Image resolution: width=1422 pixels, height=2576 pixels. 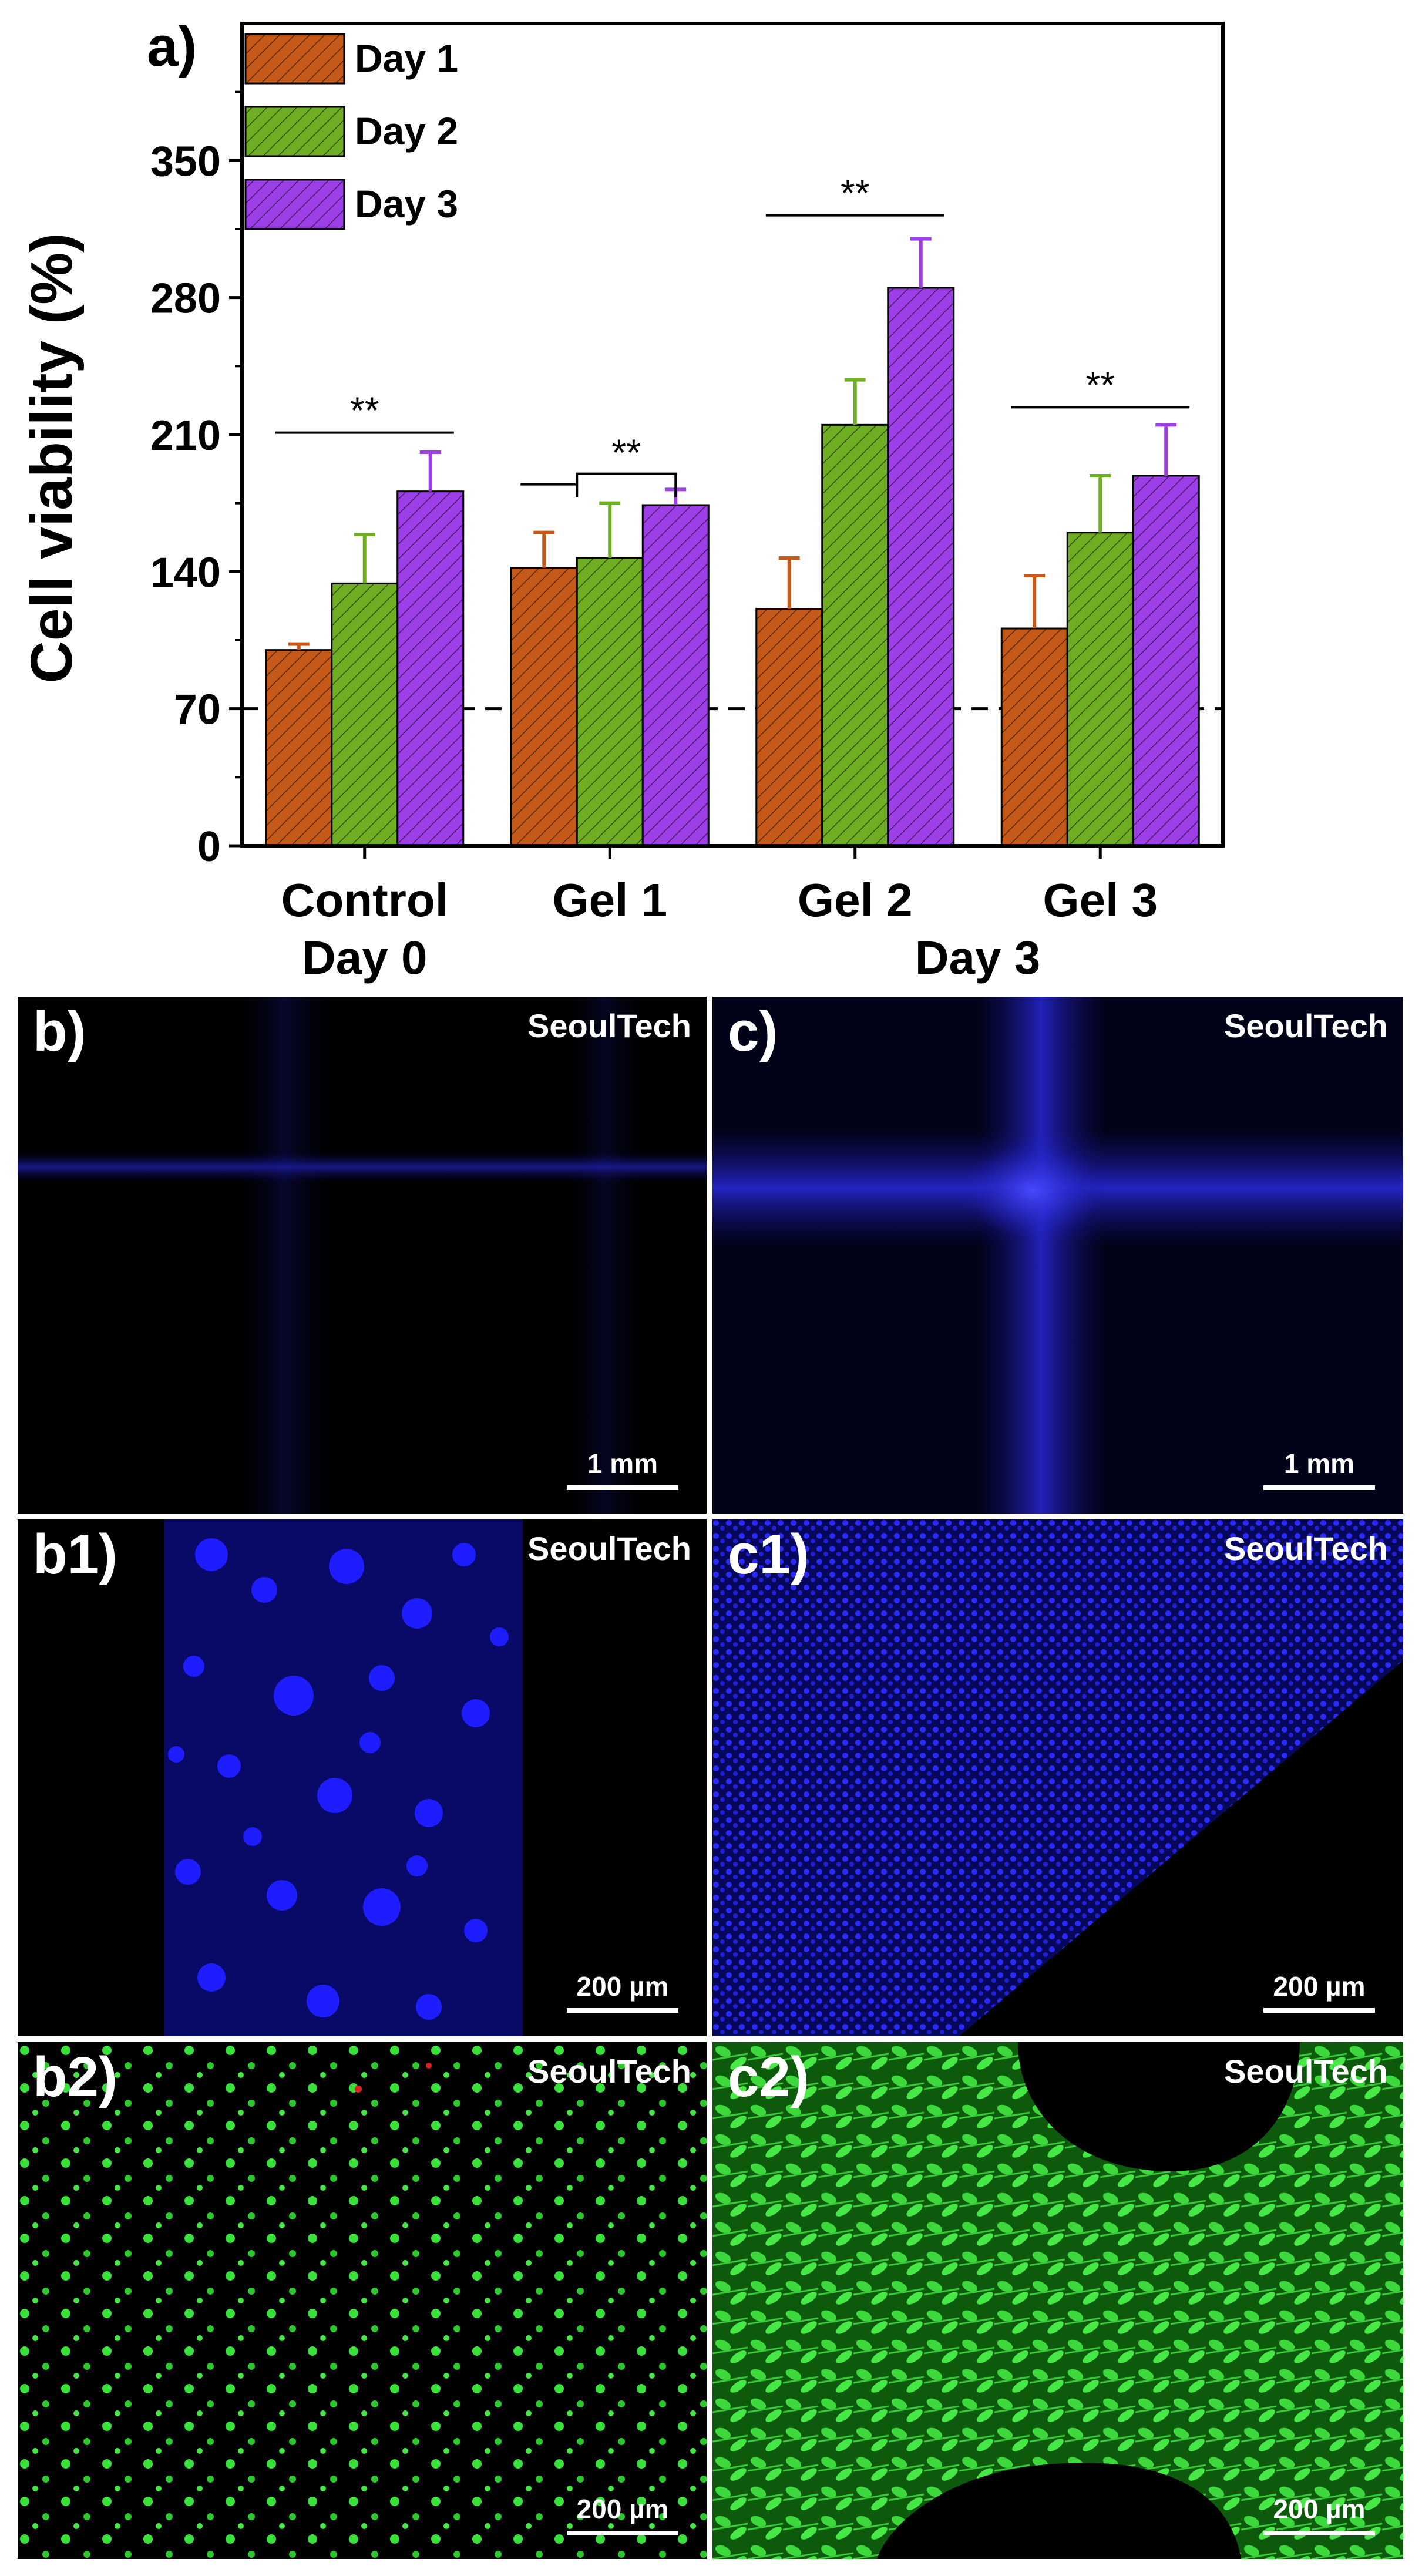 I want to click on panel-c1: c1) SeoulTech 200 µm, so click(x=1057, y=1778).